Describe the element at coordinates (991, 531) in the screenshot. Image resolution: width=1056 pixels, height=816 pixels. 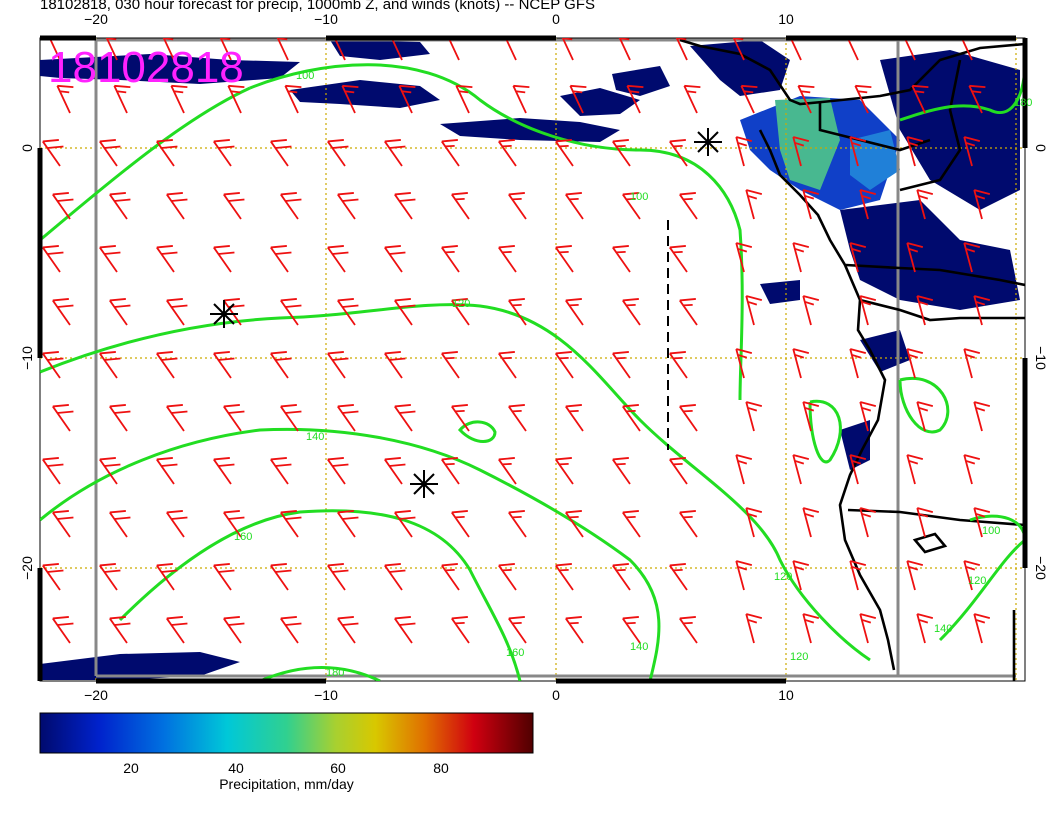
I see `contour-label: 100` at that location.